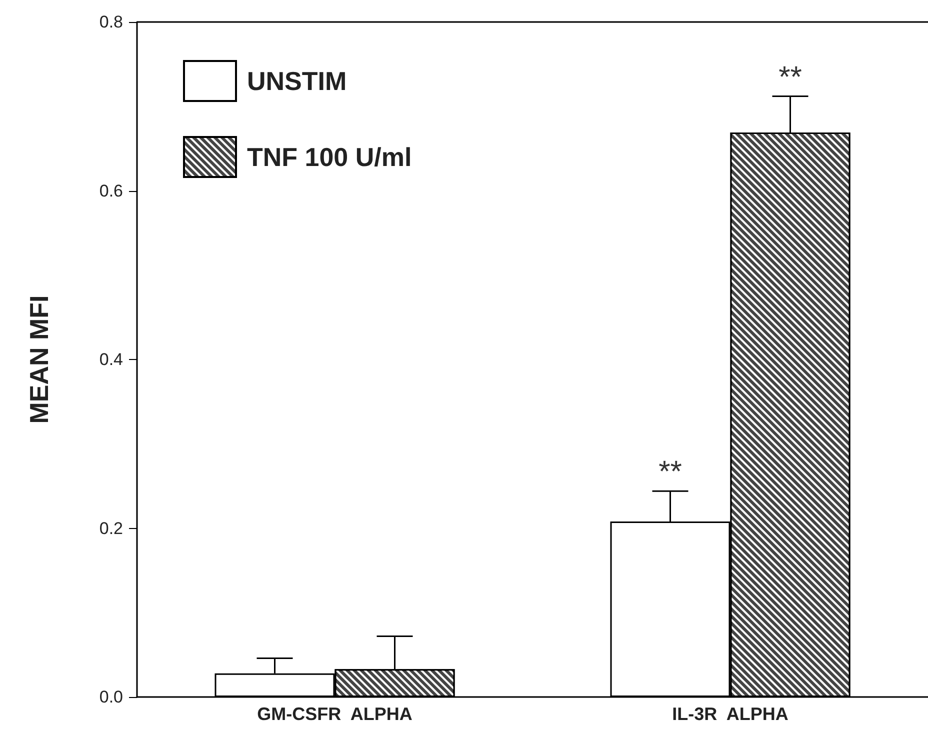  I want to click on y-tick-label: 0.2, so click(111, 528).